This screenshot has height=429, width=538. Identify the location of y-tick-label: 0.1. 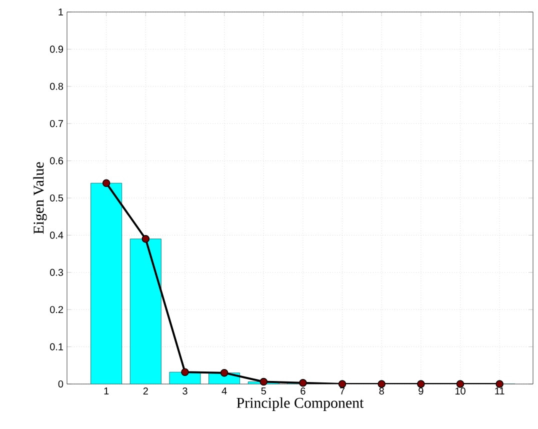
(56, 346).